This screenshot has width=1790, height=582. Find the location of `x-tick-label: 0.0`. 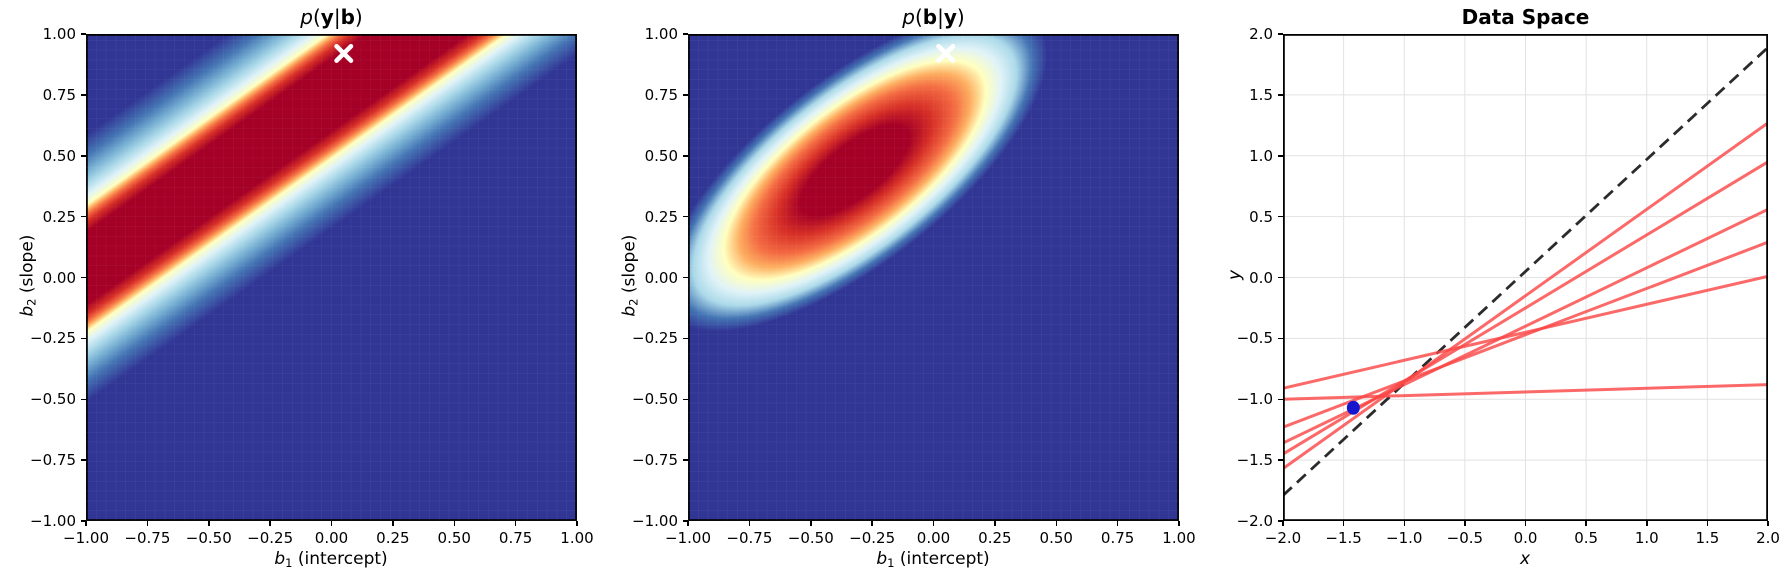

x-tick-label: 0.0 is located at coordinates (1525, 538).